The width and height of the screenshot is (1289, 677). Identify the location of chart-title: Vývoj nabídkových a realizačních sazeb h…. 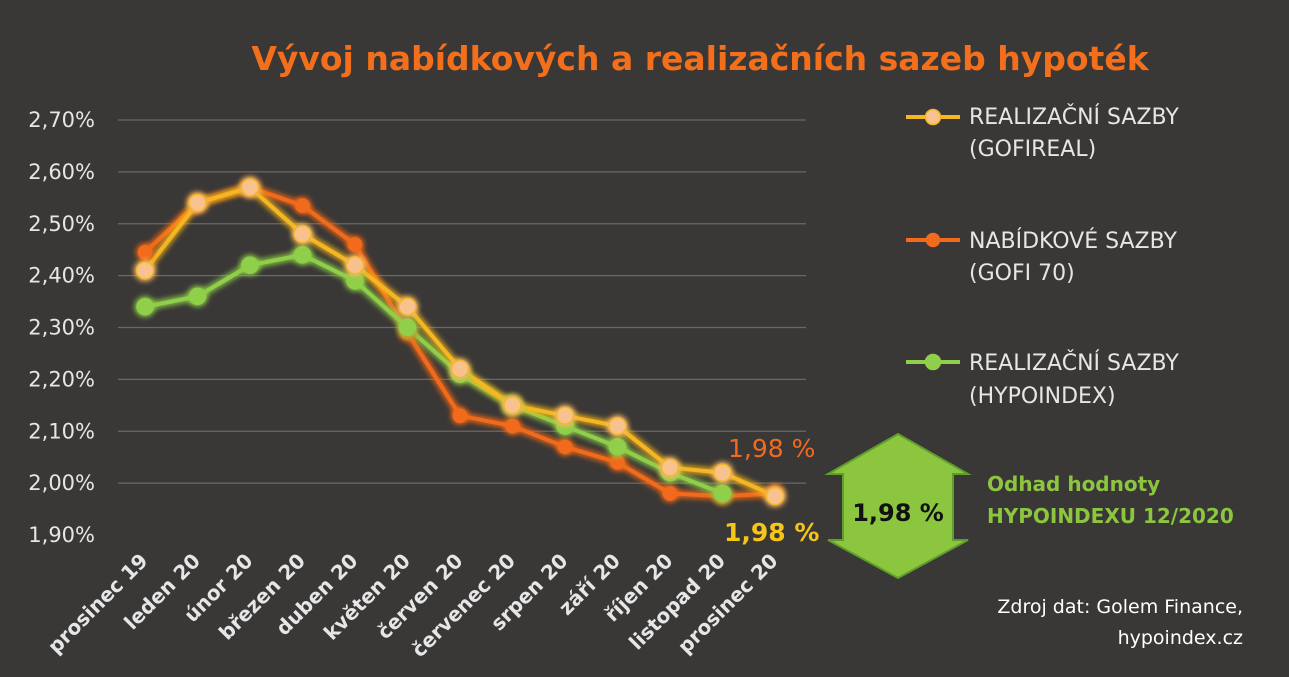
(700, 58).